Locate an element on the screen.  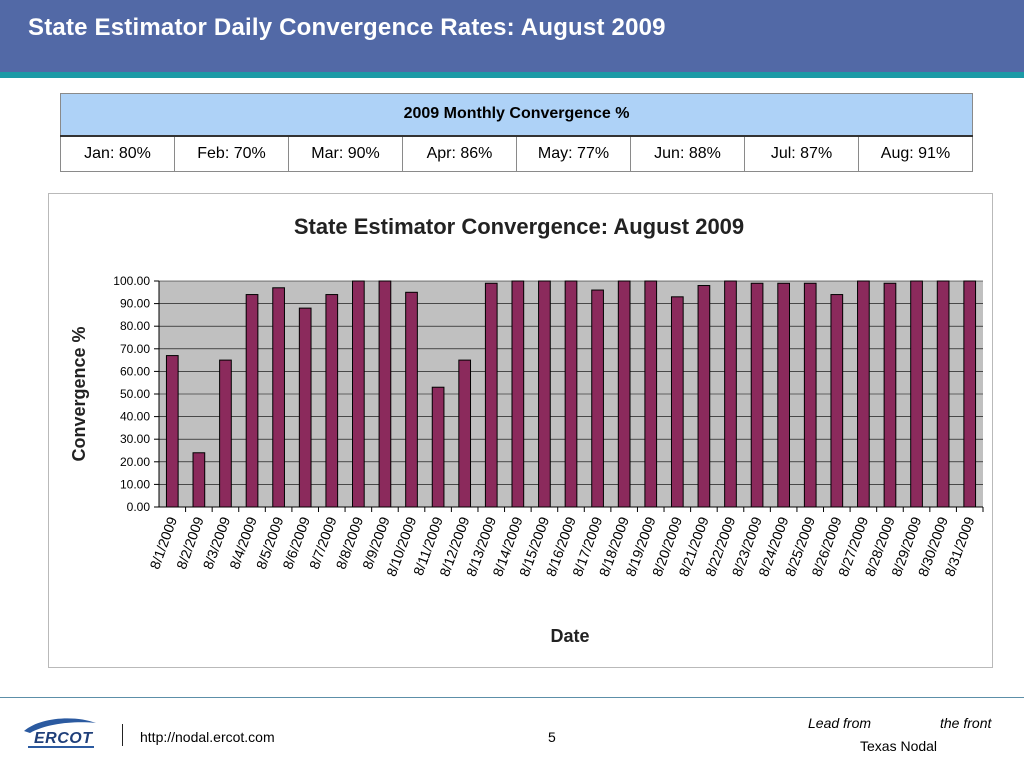
y-tick-label: 0.00 is located at coordinates (139, 507).